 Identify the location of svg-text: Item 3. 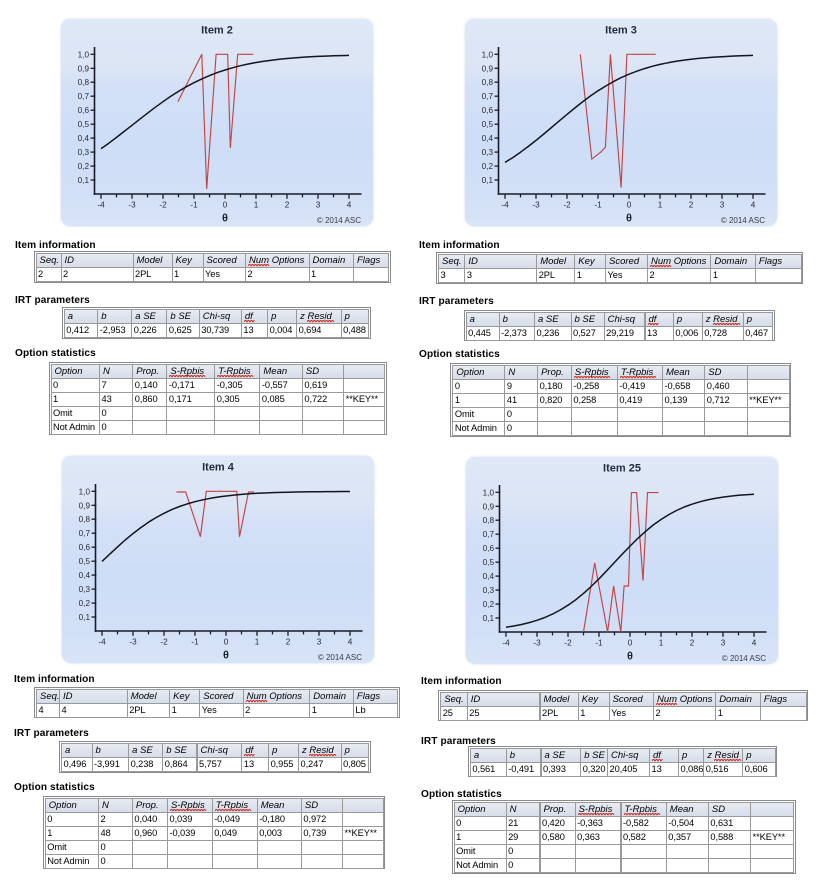
(621, 31).